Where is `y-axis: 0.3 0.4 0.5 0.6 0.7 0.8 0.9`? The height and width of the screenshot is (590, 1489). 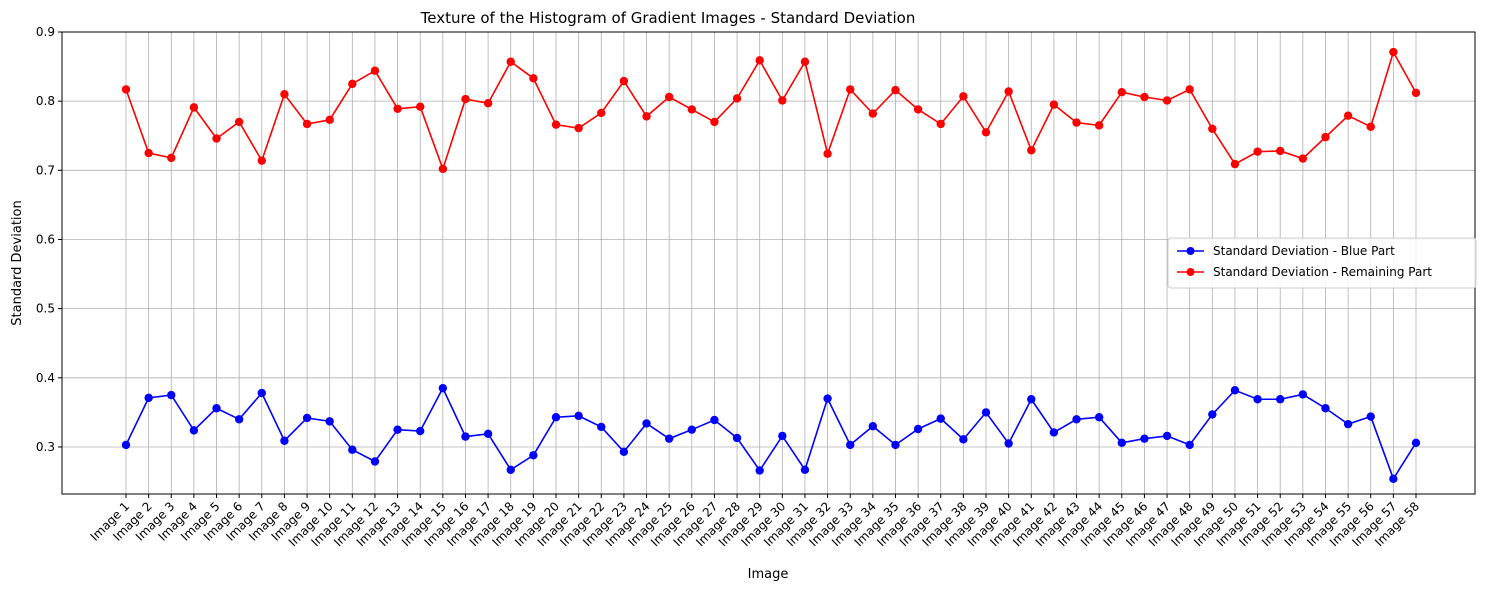
y-axis: 0.3 0.4 0.5 0.6 0.7 0.8 0.9 is located at coordinates (49, 239).